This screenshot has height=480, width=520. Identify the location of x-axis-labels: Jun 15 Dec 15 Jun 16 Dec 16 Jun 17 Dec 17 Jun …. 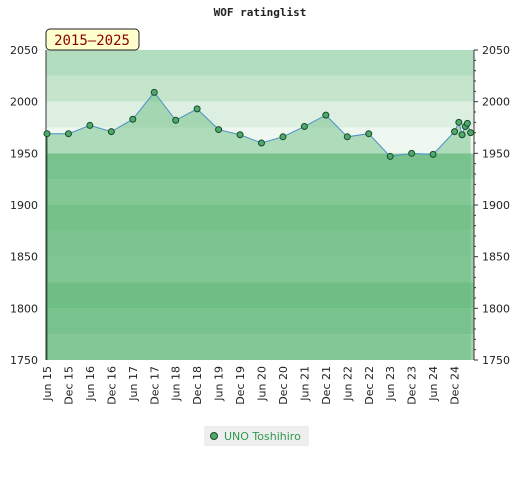
(251, 385).